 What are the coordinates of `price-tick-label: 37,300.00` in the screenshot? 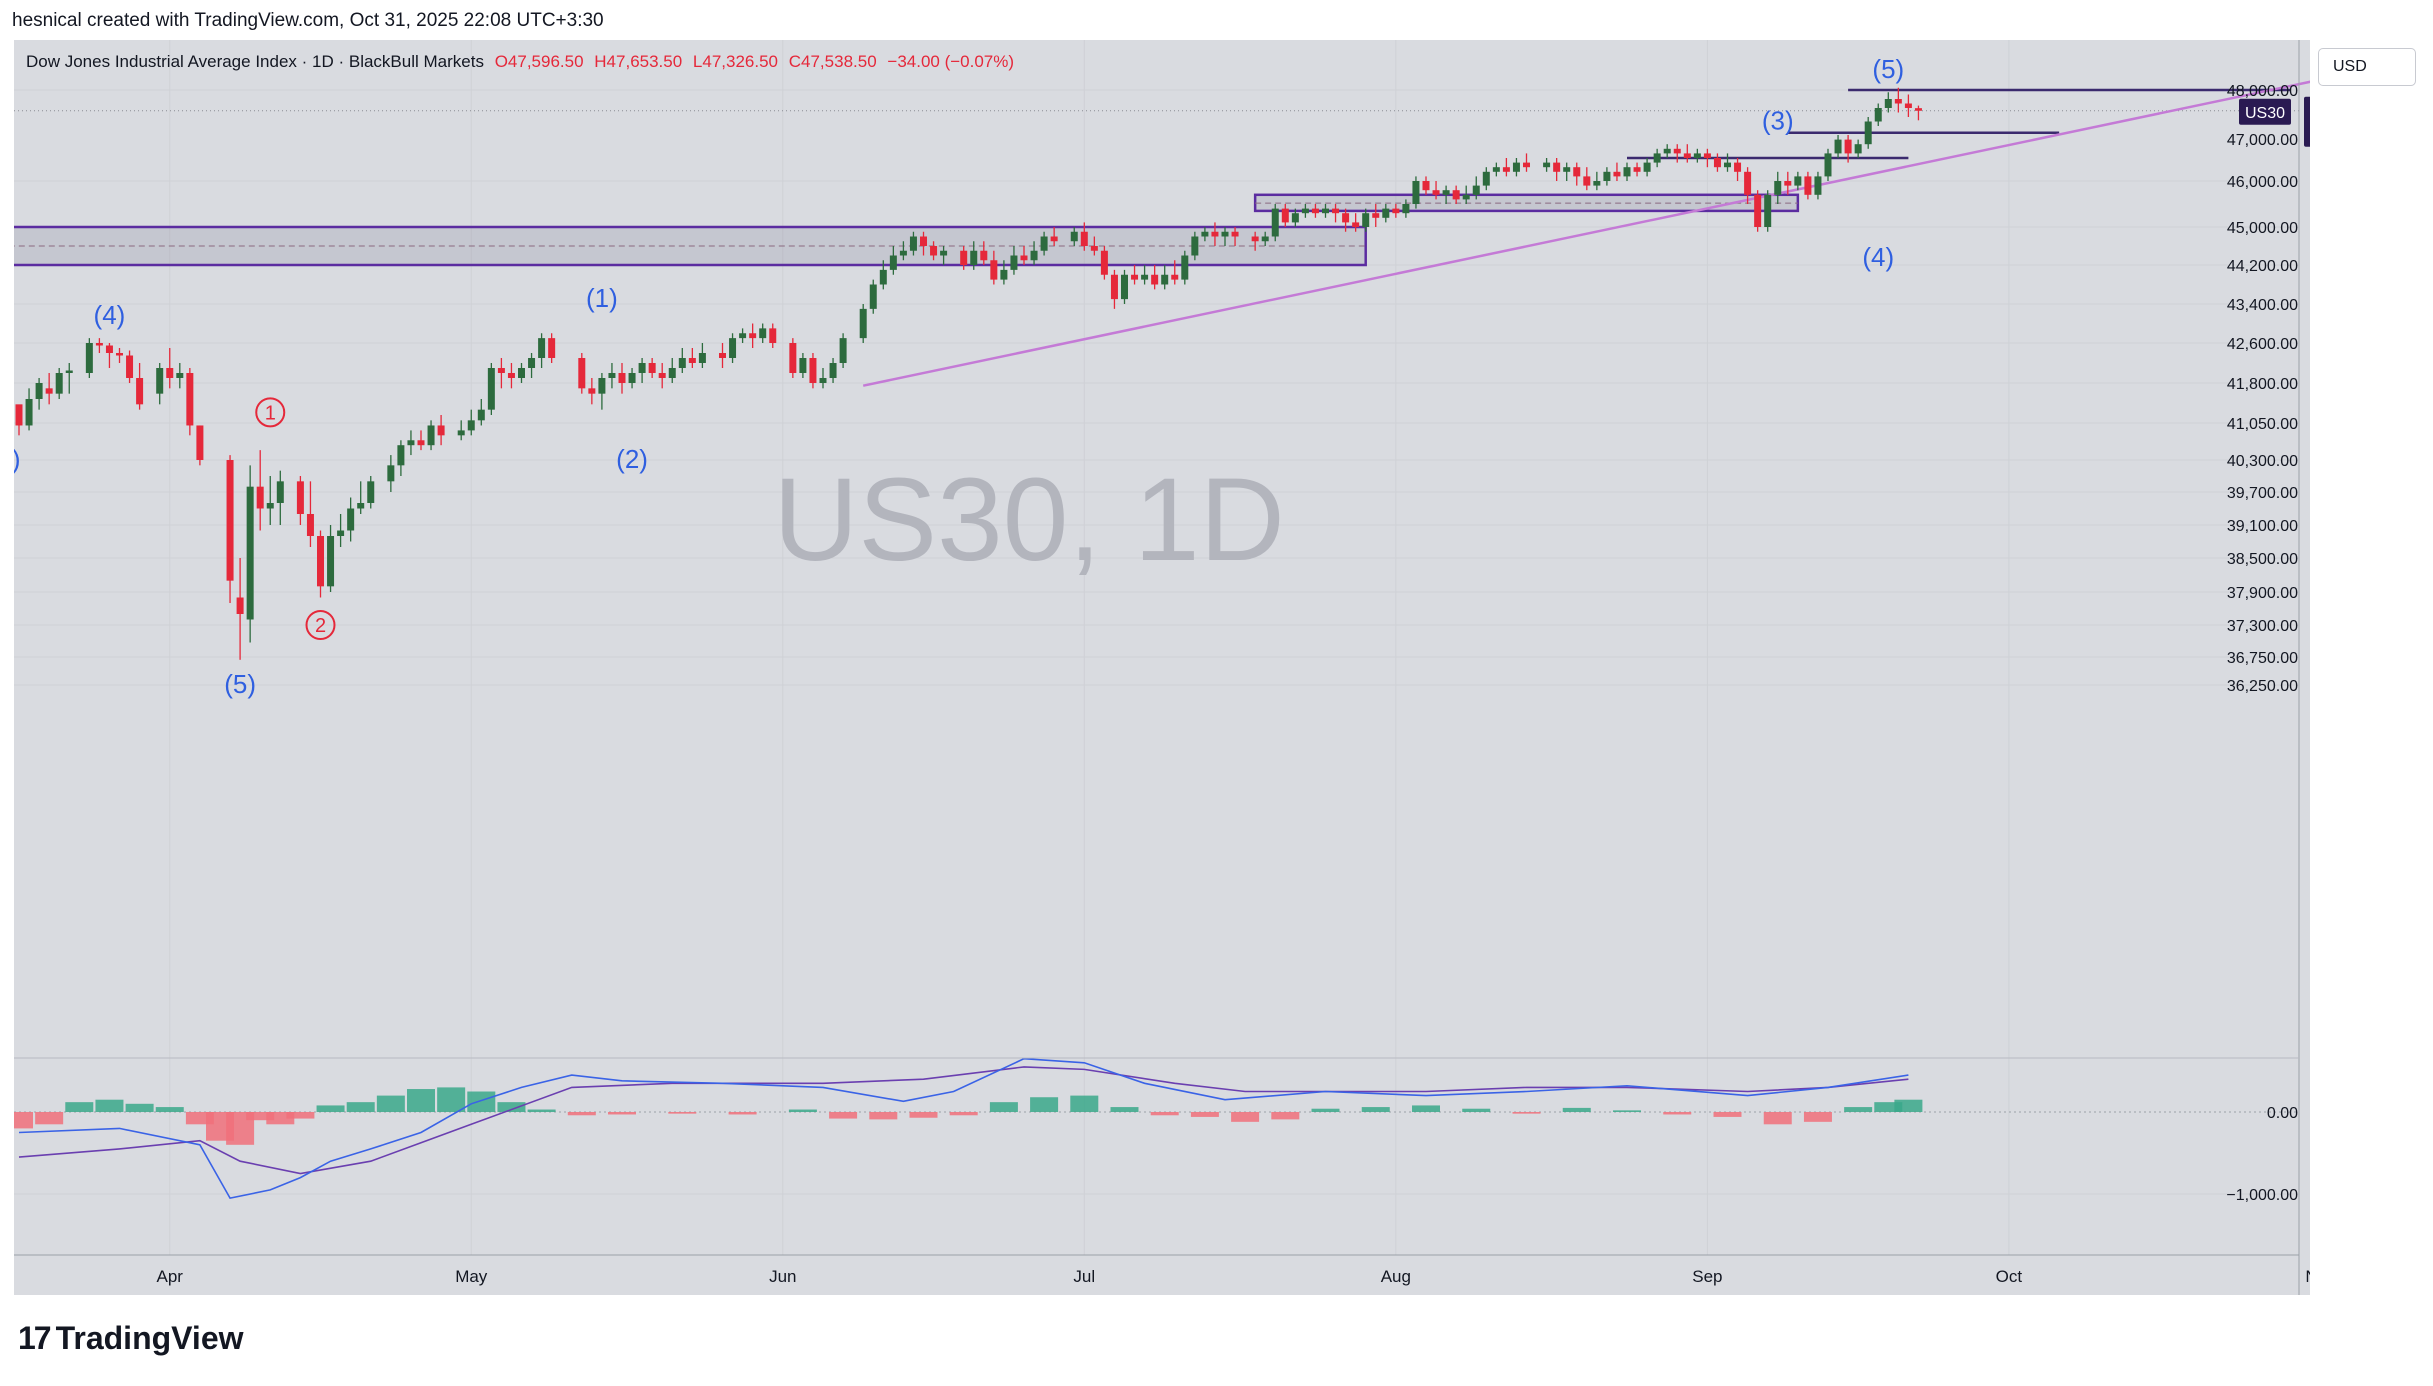 It's located at (2262, 626).